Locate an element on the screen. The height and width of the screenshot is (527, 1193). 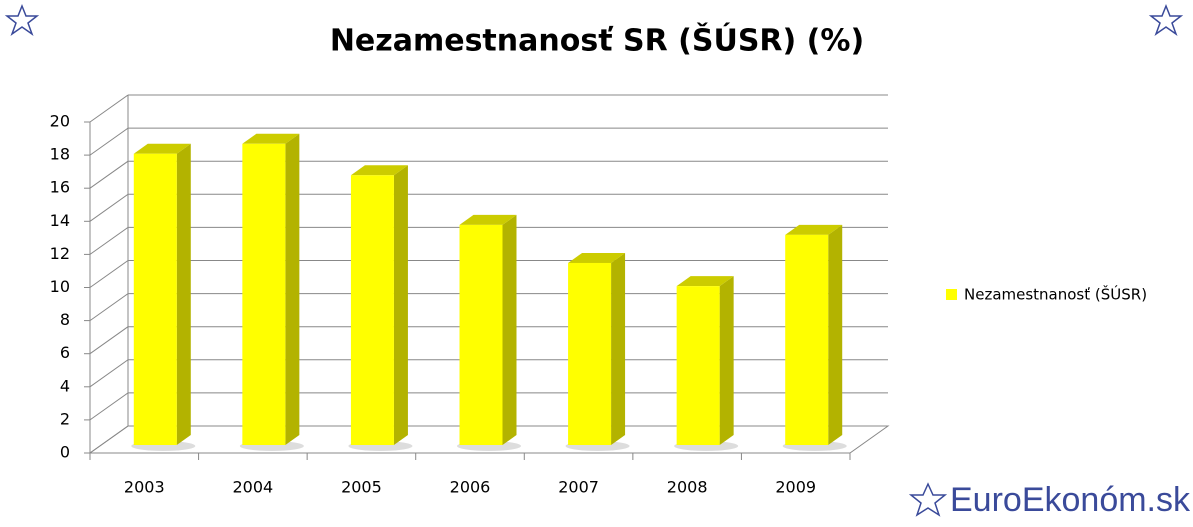
y-tick-label: 12 is located at coordinates (60, 253).